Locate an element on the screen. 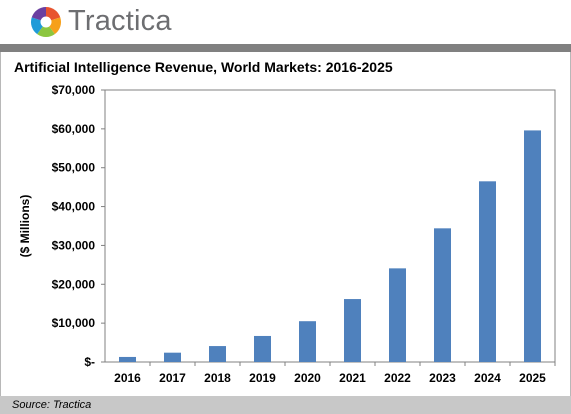 The height and width of the screenshot is (414, 571). x-tick-label: 2022 is located at coordinates (397, 378).